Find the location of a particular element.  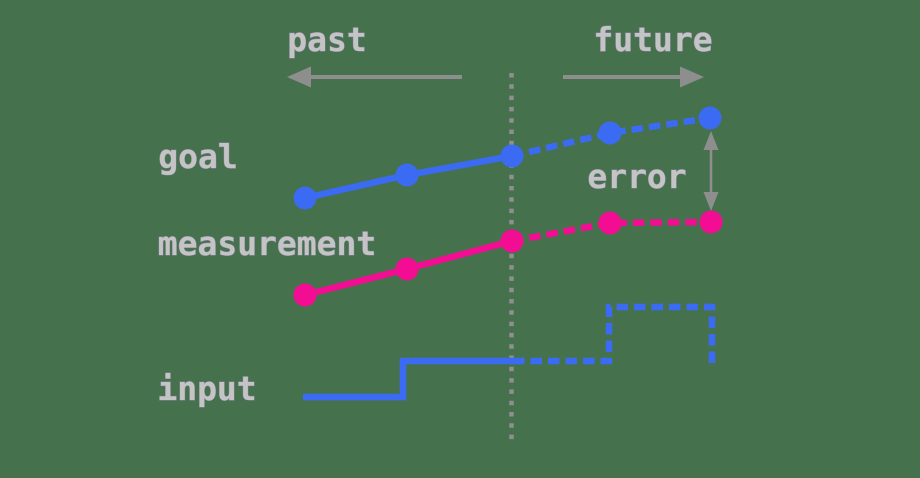

input-label: input is located at coordinates (206, 388).